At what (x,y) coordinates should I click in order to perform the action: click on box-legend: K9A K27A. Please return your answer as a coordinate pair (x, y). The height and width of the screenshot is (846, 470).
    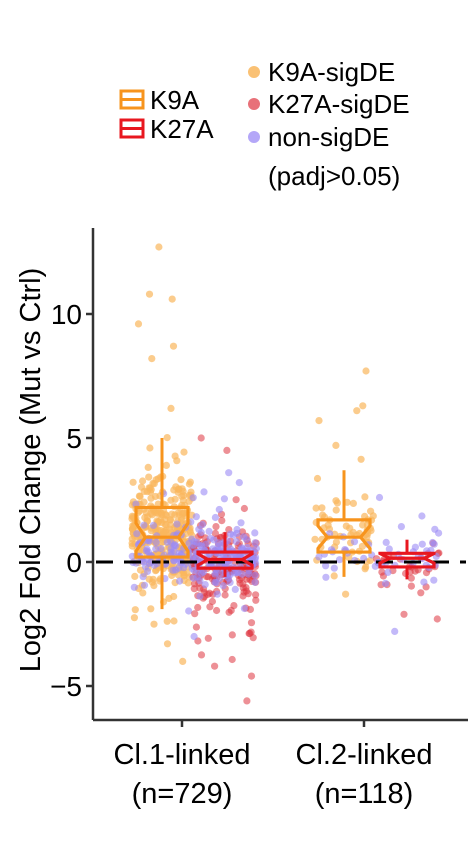
    Looking at the image, I should click on (166, 114).